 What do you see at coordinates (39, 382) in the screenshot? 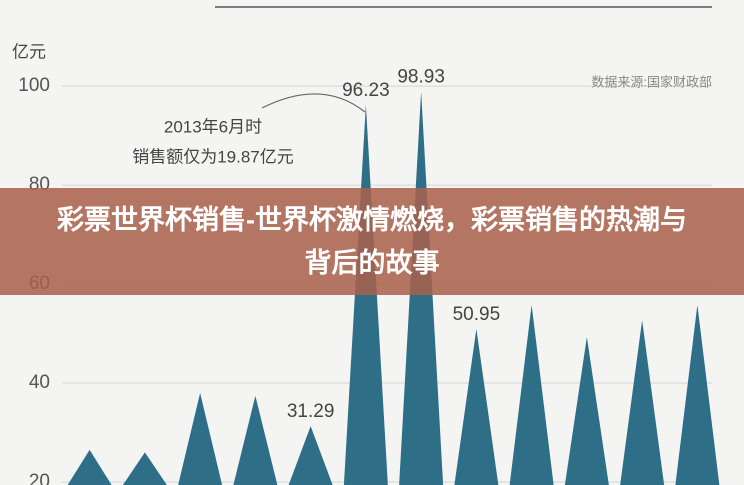
I see `y-tick-label: 40` at bounding box center [39, 382].